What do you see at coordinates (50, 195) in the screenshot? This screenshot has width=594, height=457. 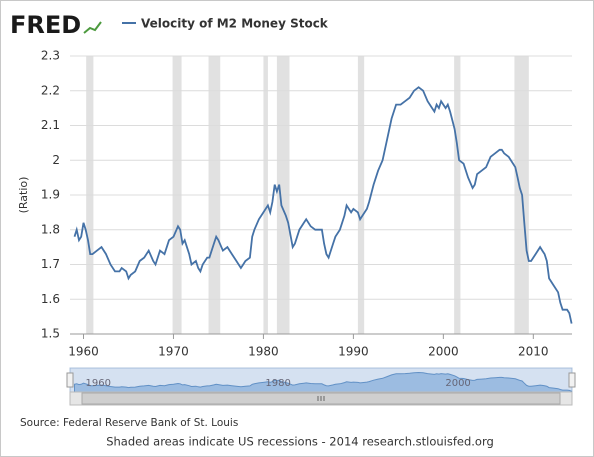 I see `y-tick-label: 1.9` at bounding box center [50, 195].